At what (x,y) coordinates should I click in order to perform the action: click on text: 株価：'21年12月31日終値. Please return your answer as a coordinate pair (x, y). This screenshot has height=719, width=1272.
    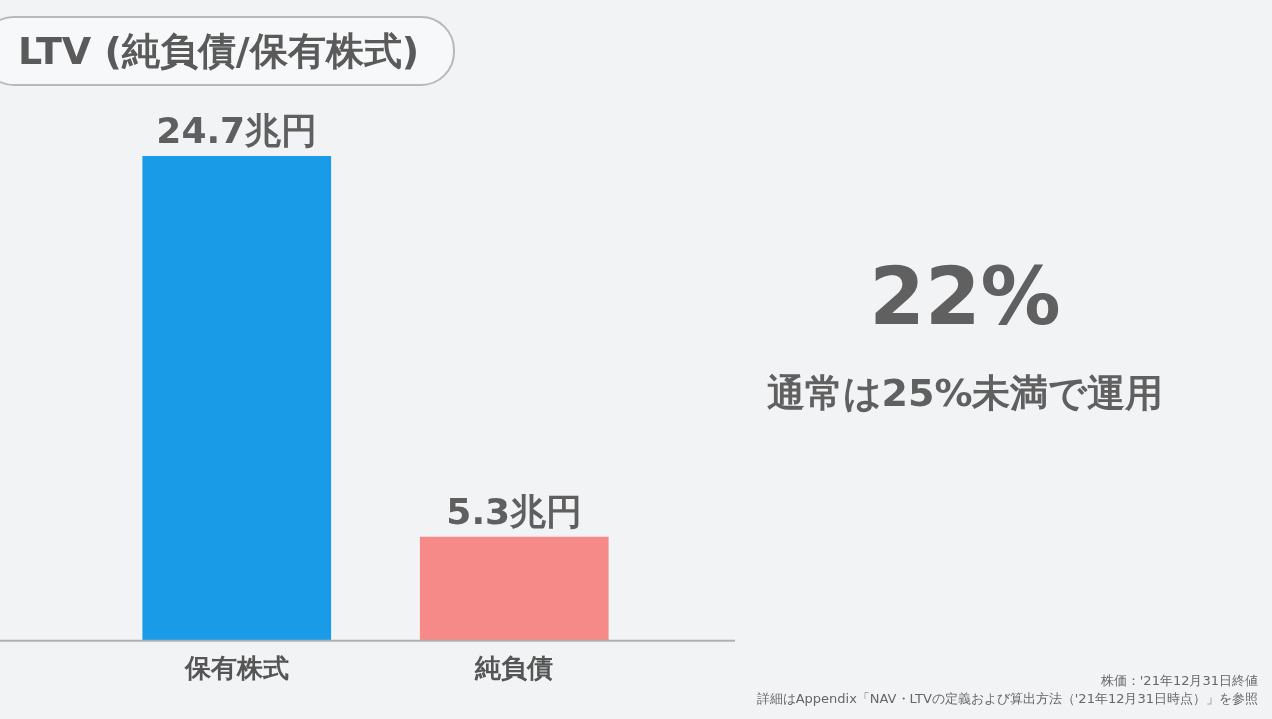
    Looking at the image, I should click on (1178, 681).